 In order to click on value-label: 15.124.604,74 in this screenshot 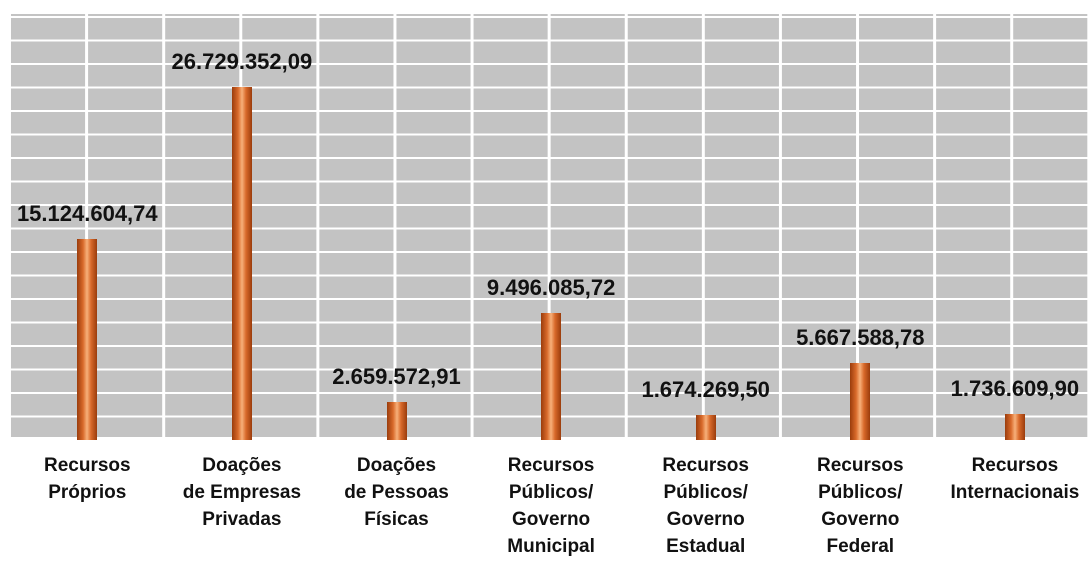, I will do `click(87, 213)`.